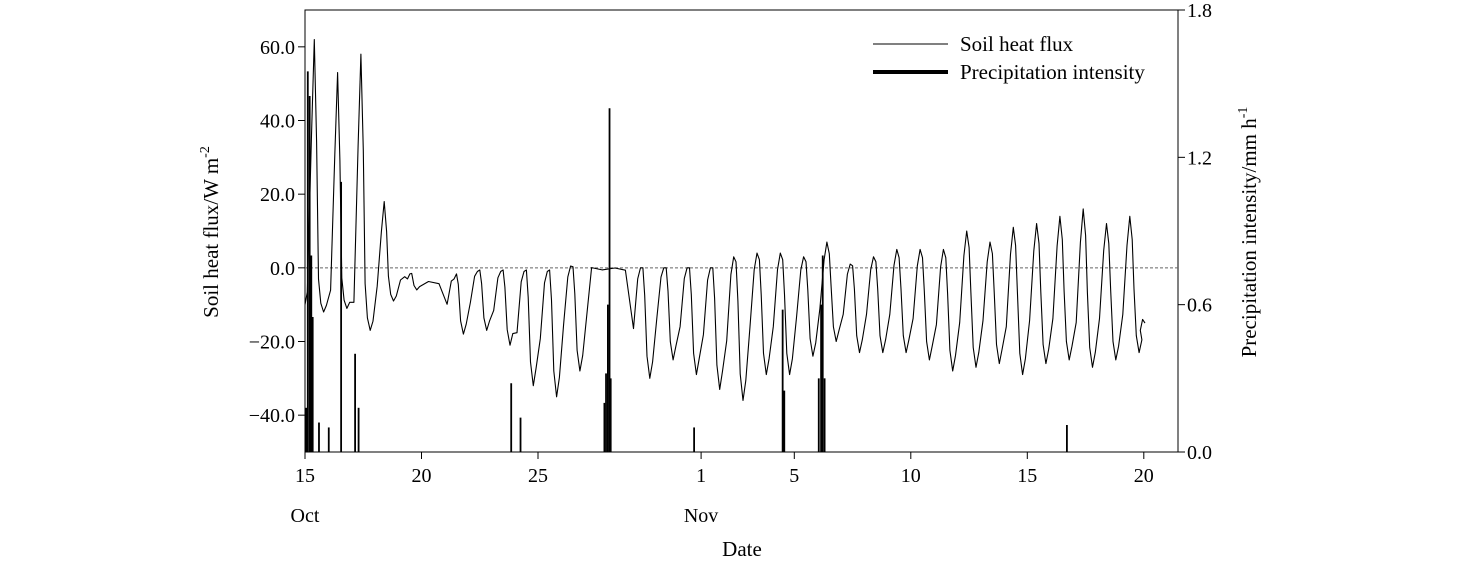  What do you see at coordinates (272, 416) in the screenshot?
I see `left-tick-label: −40.0` at bounding box center [272, 416].